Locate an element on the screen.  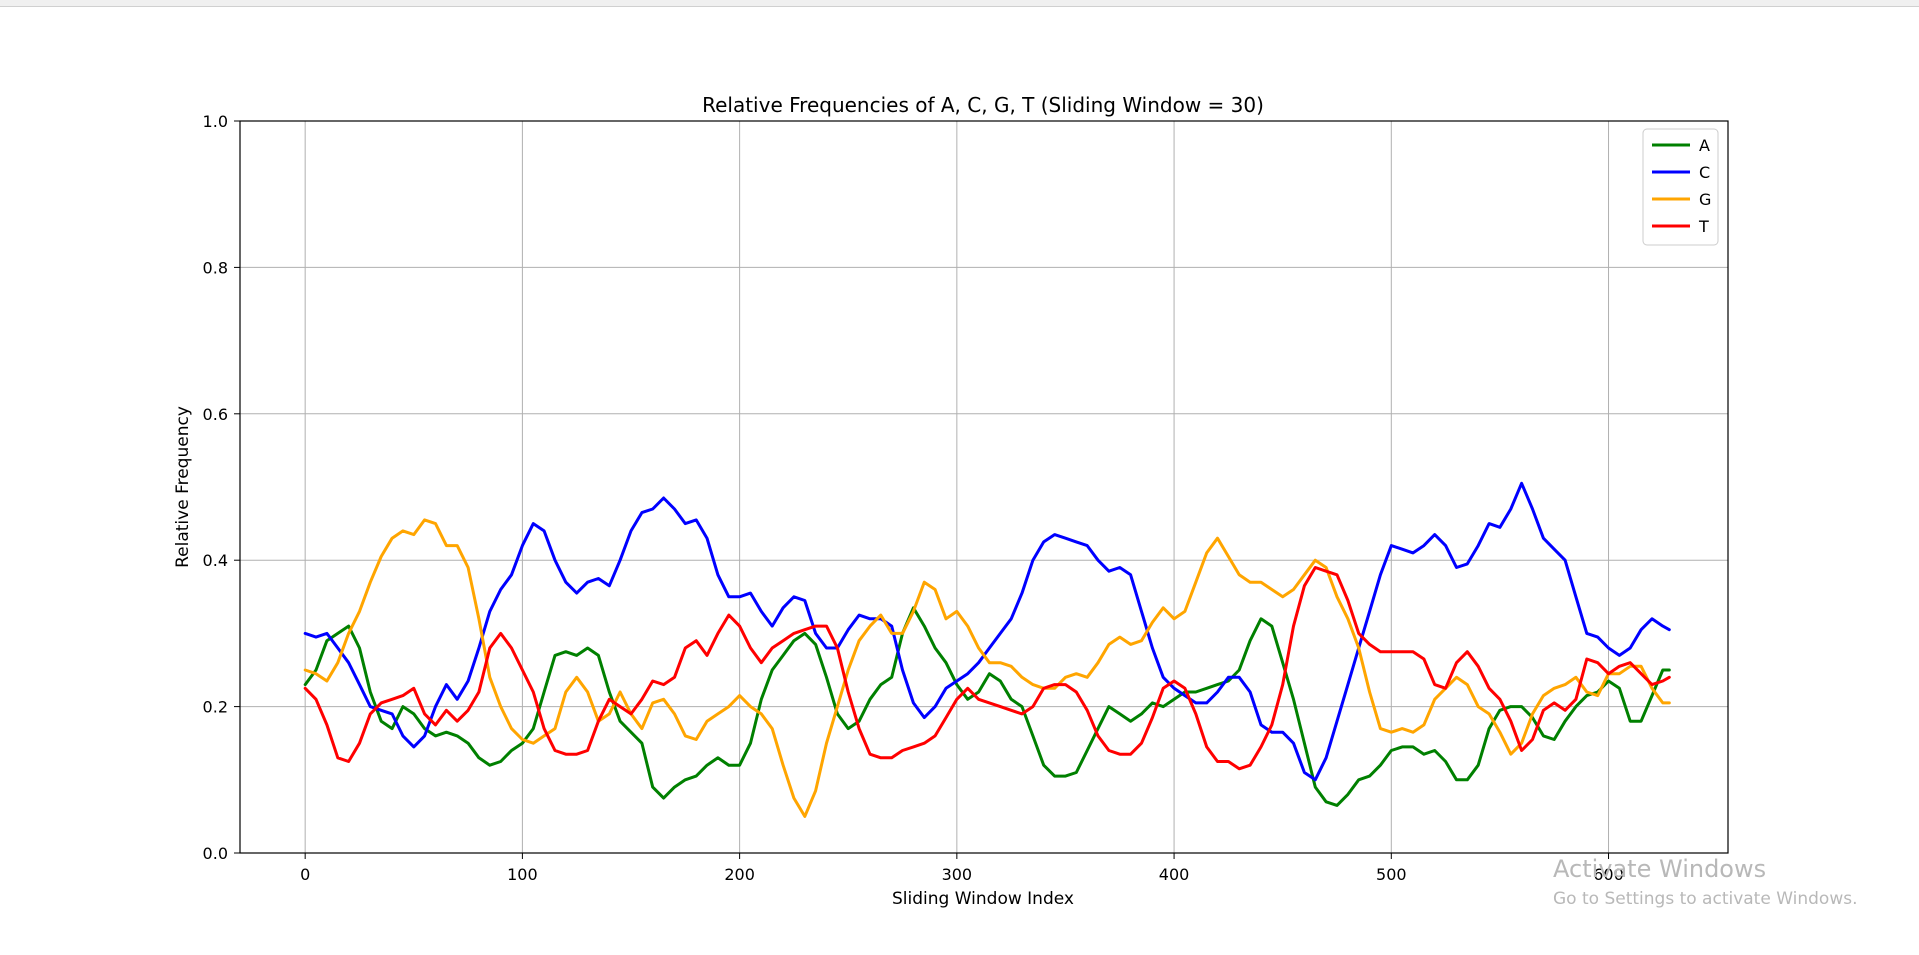
y-tick-label: 1.0 is located at coordinates (215, 121).